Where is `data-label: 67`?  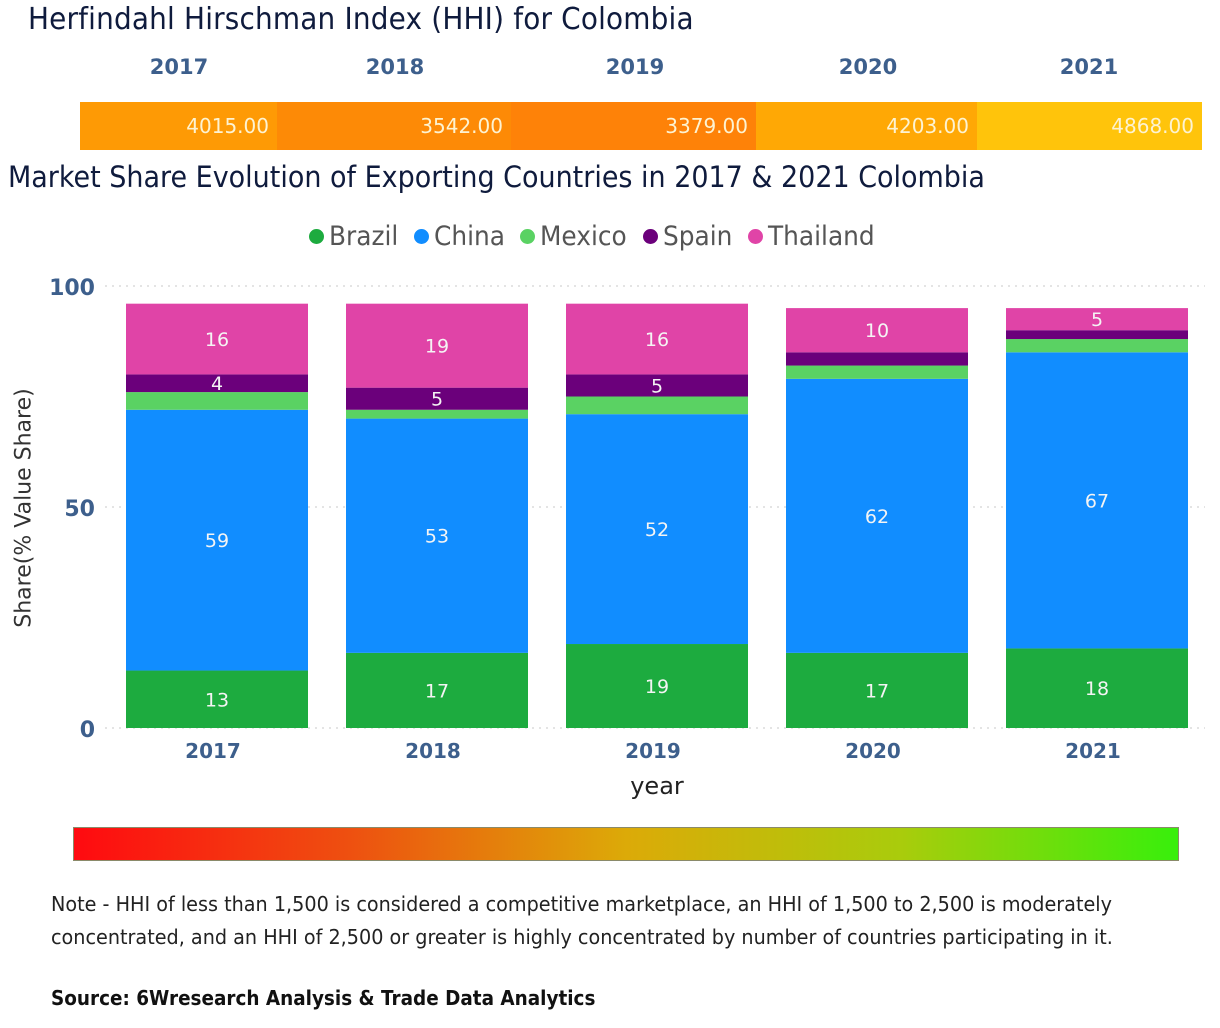 data-label: 67 is located at coordinates (1097, 501).